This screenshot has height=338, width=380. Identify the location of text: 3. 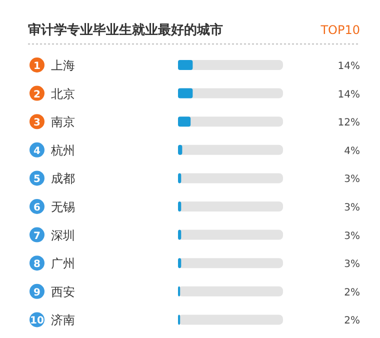
(37, 123).